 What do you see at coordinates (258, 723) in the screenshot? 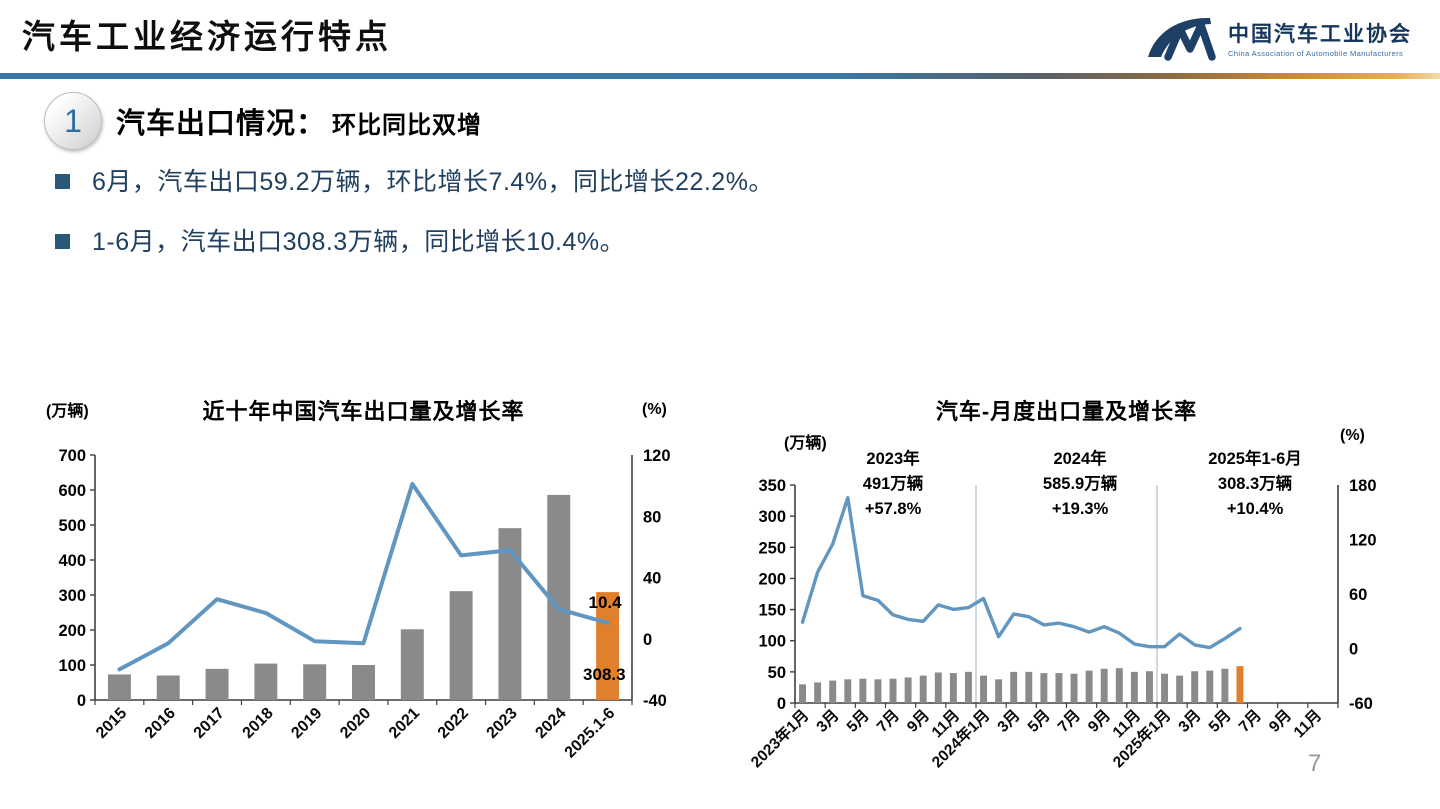
I see `x-axis-label: 2018` at bounding box center [258, 723].